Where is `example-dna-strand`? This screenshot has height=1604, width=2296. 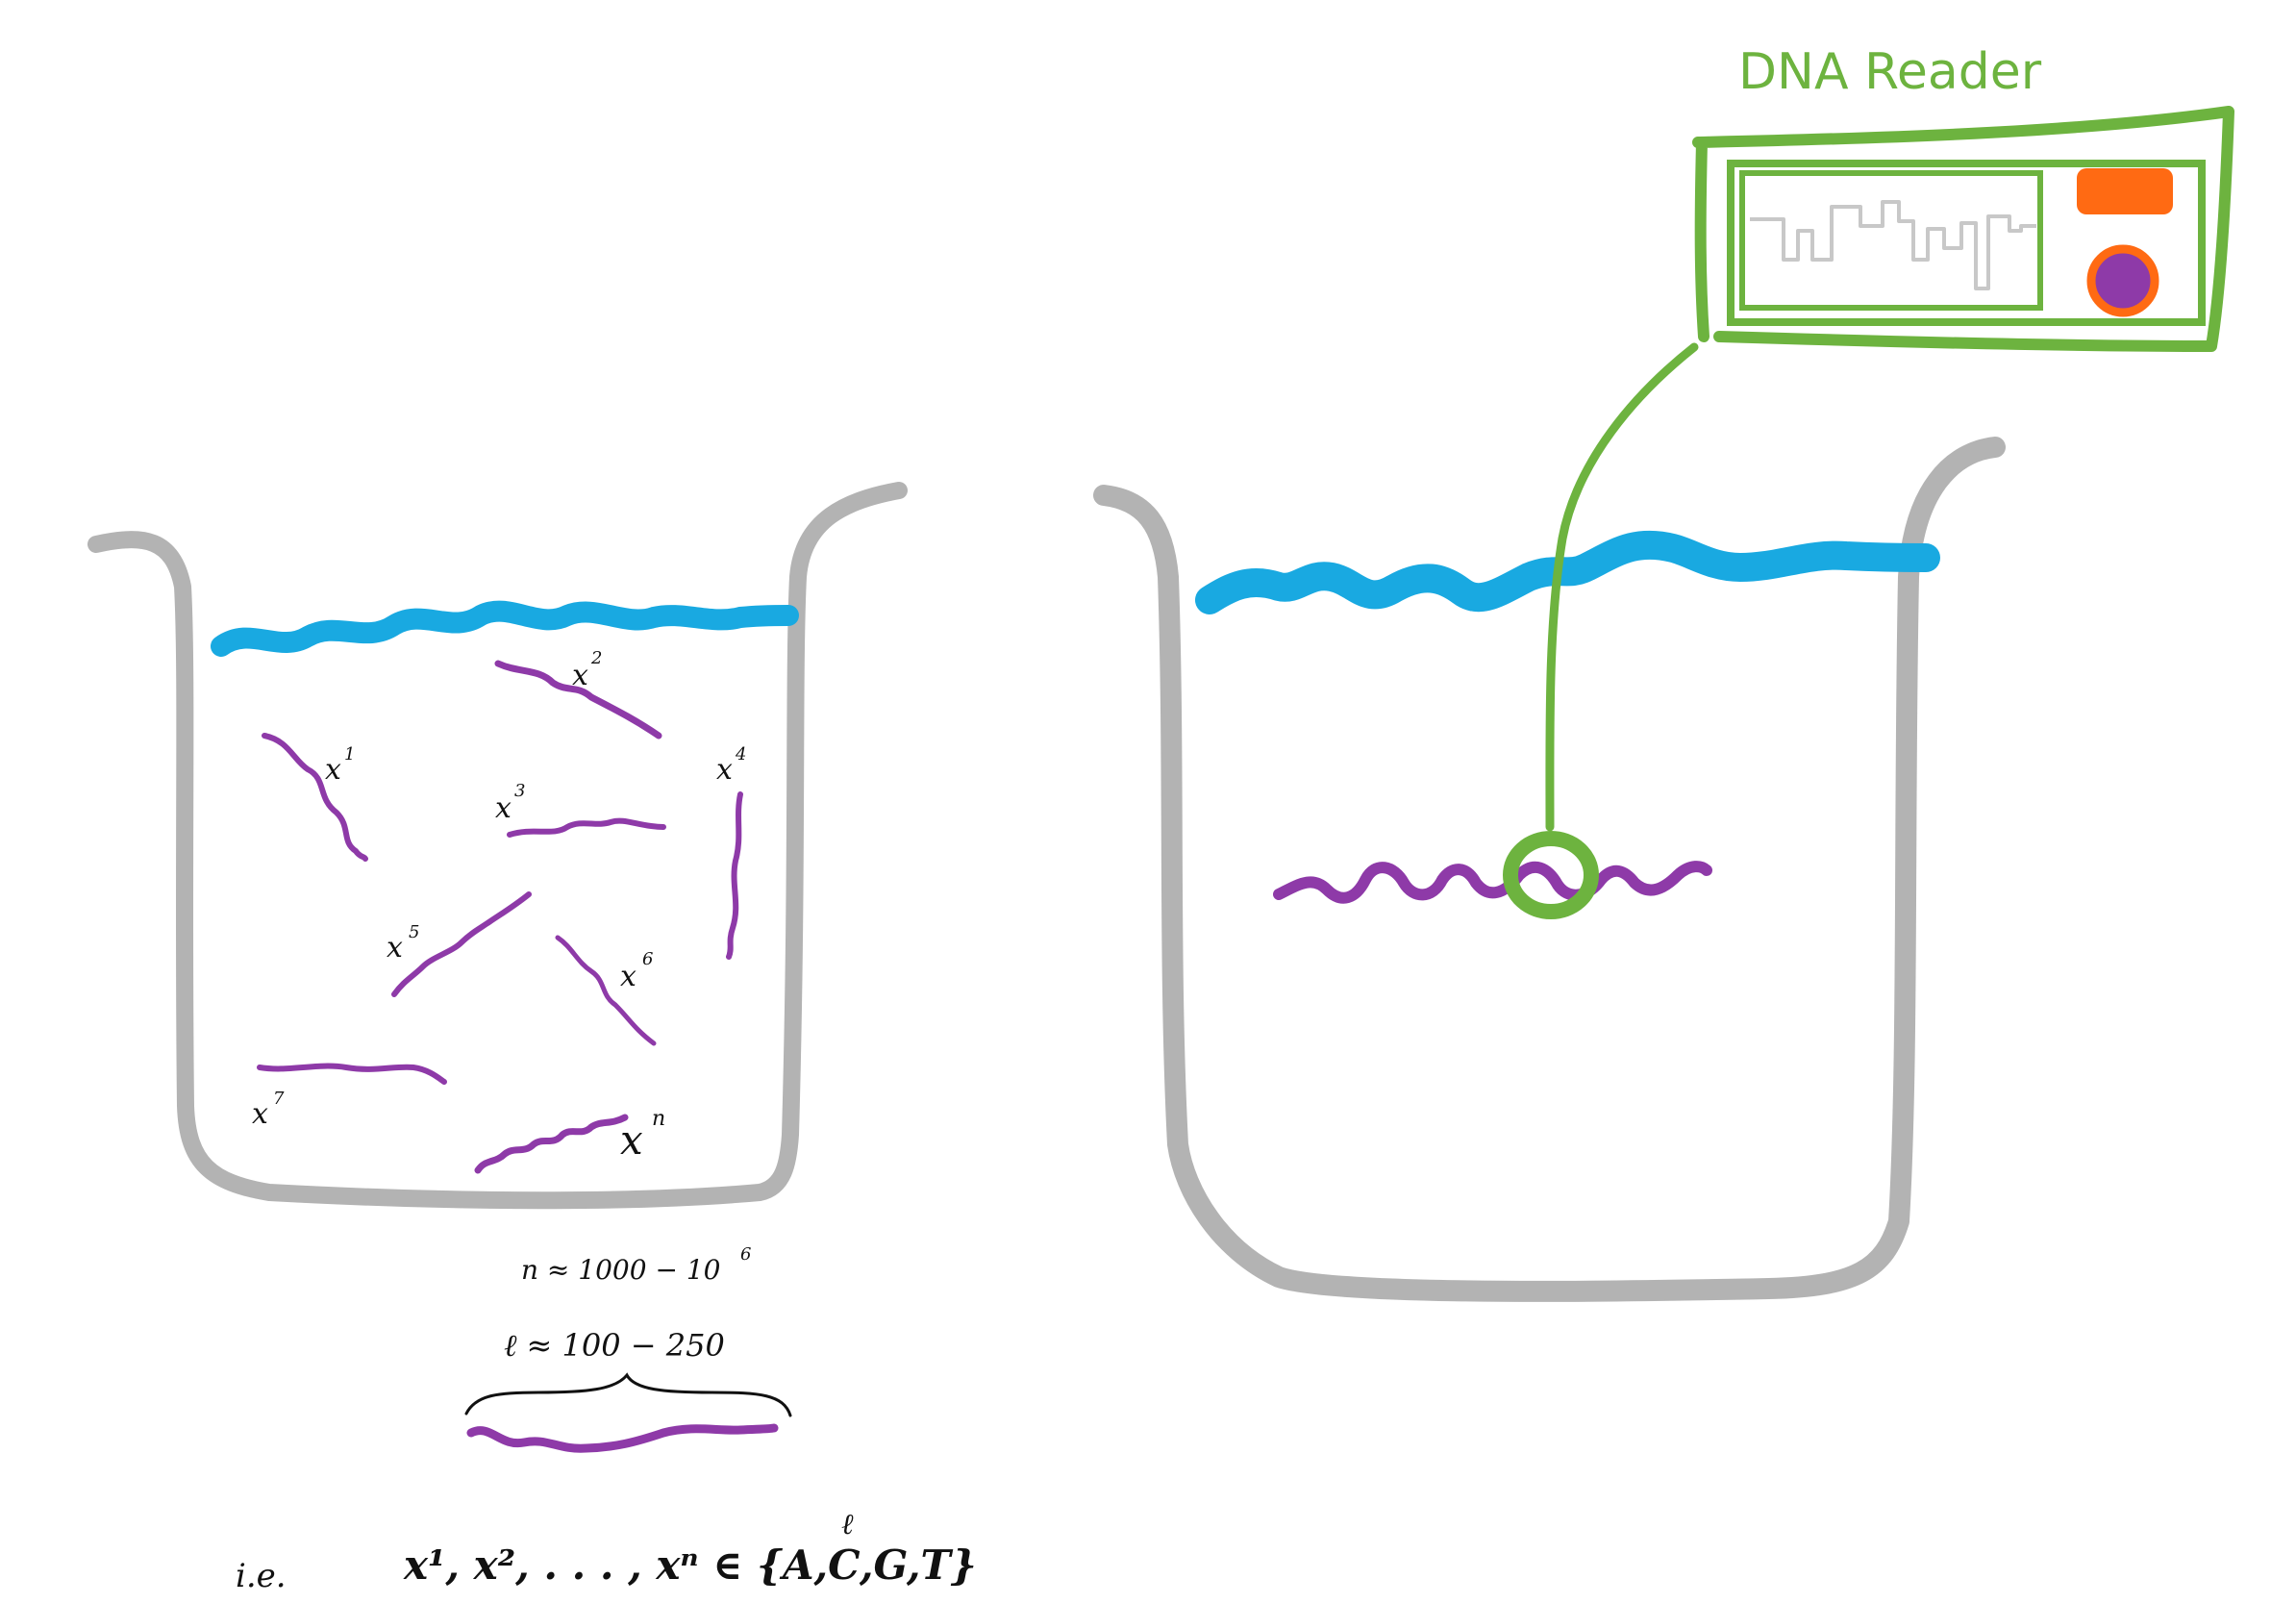 example-dna-strand is located at coordinates (622, 1438).